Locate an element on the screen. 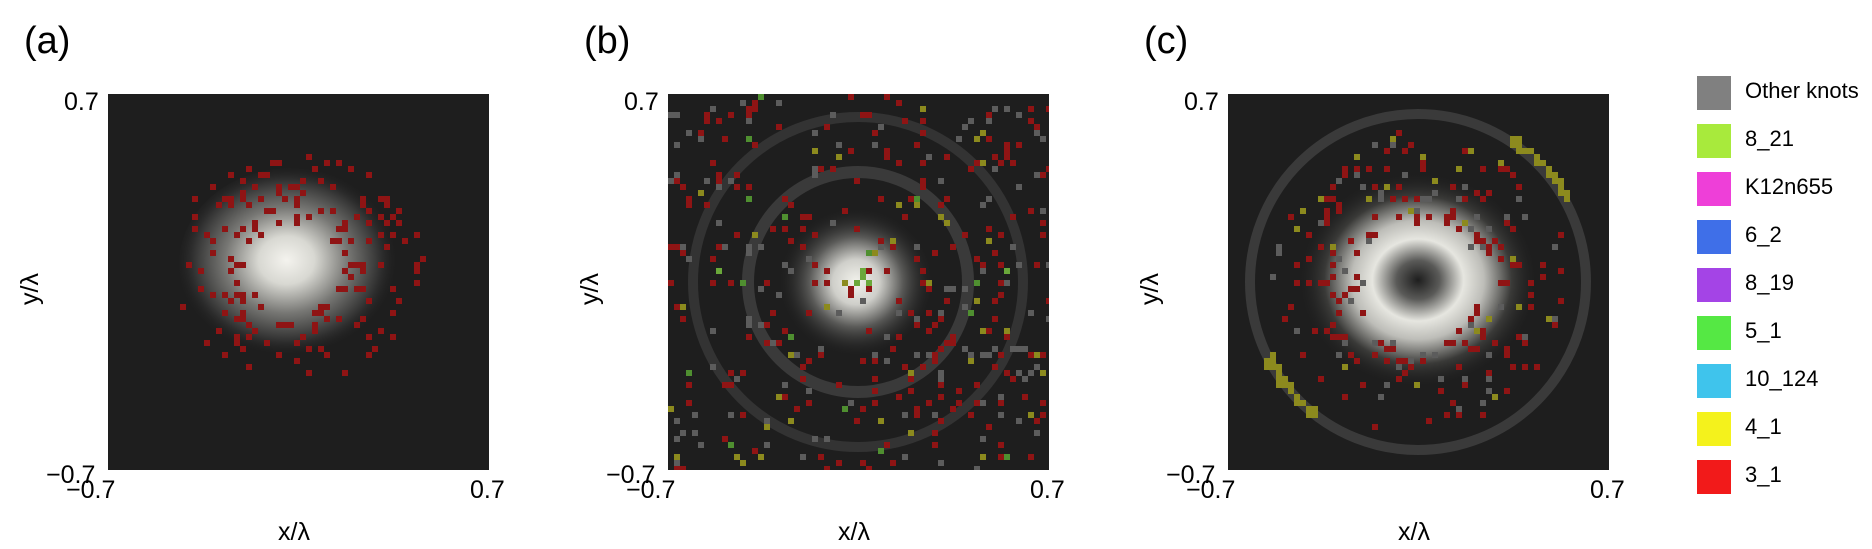  legend-item: 4_1 is located at coordinates (1782, 434).